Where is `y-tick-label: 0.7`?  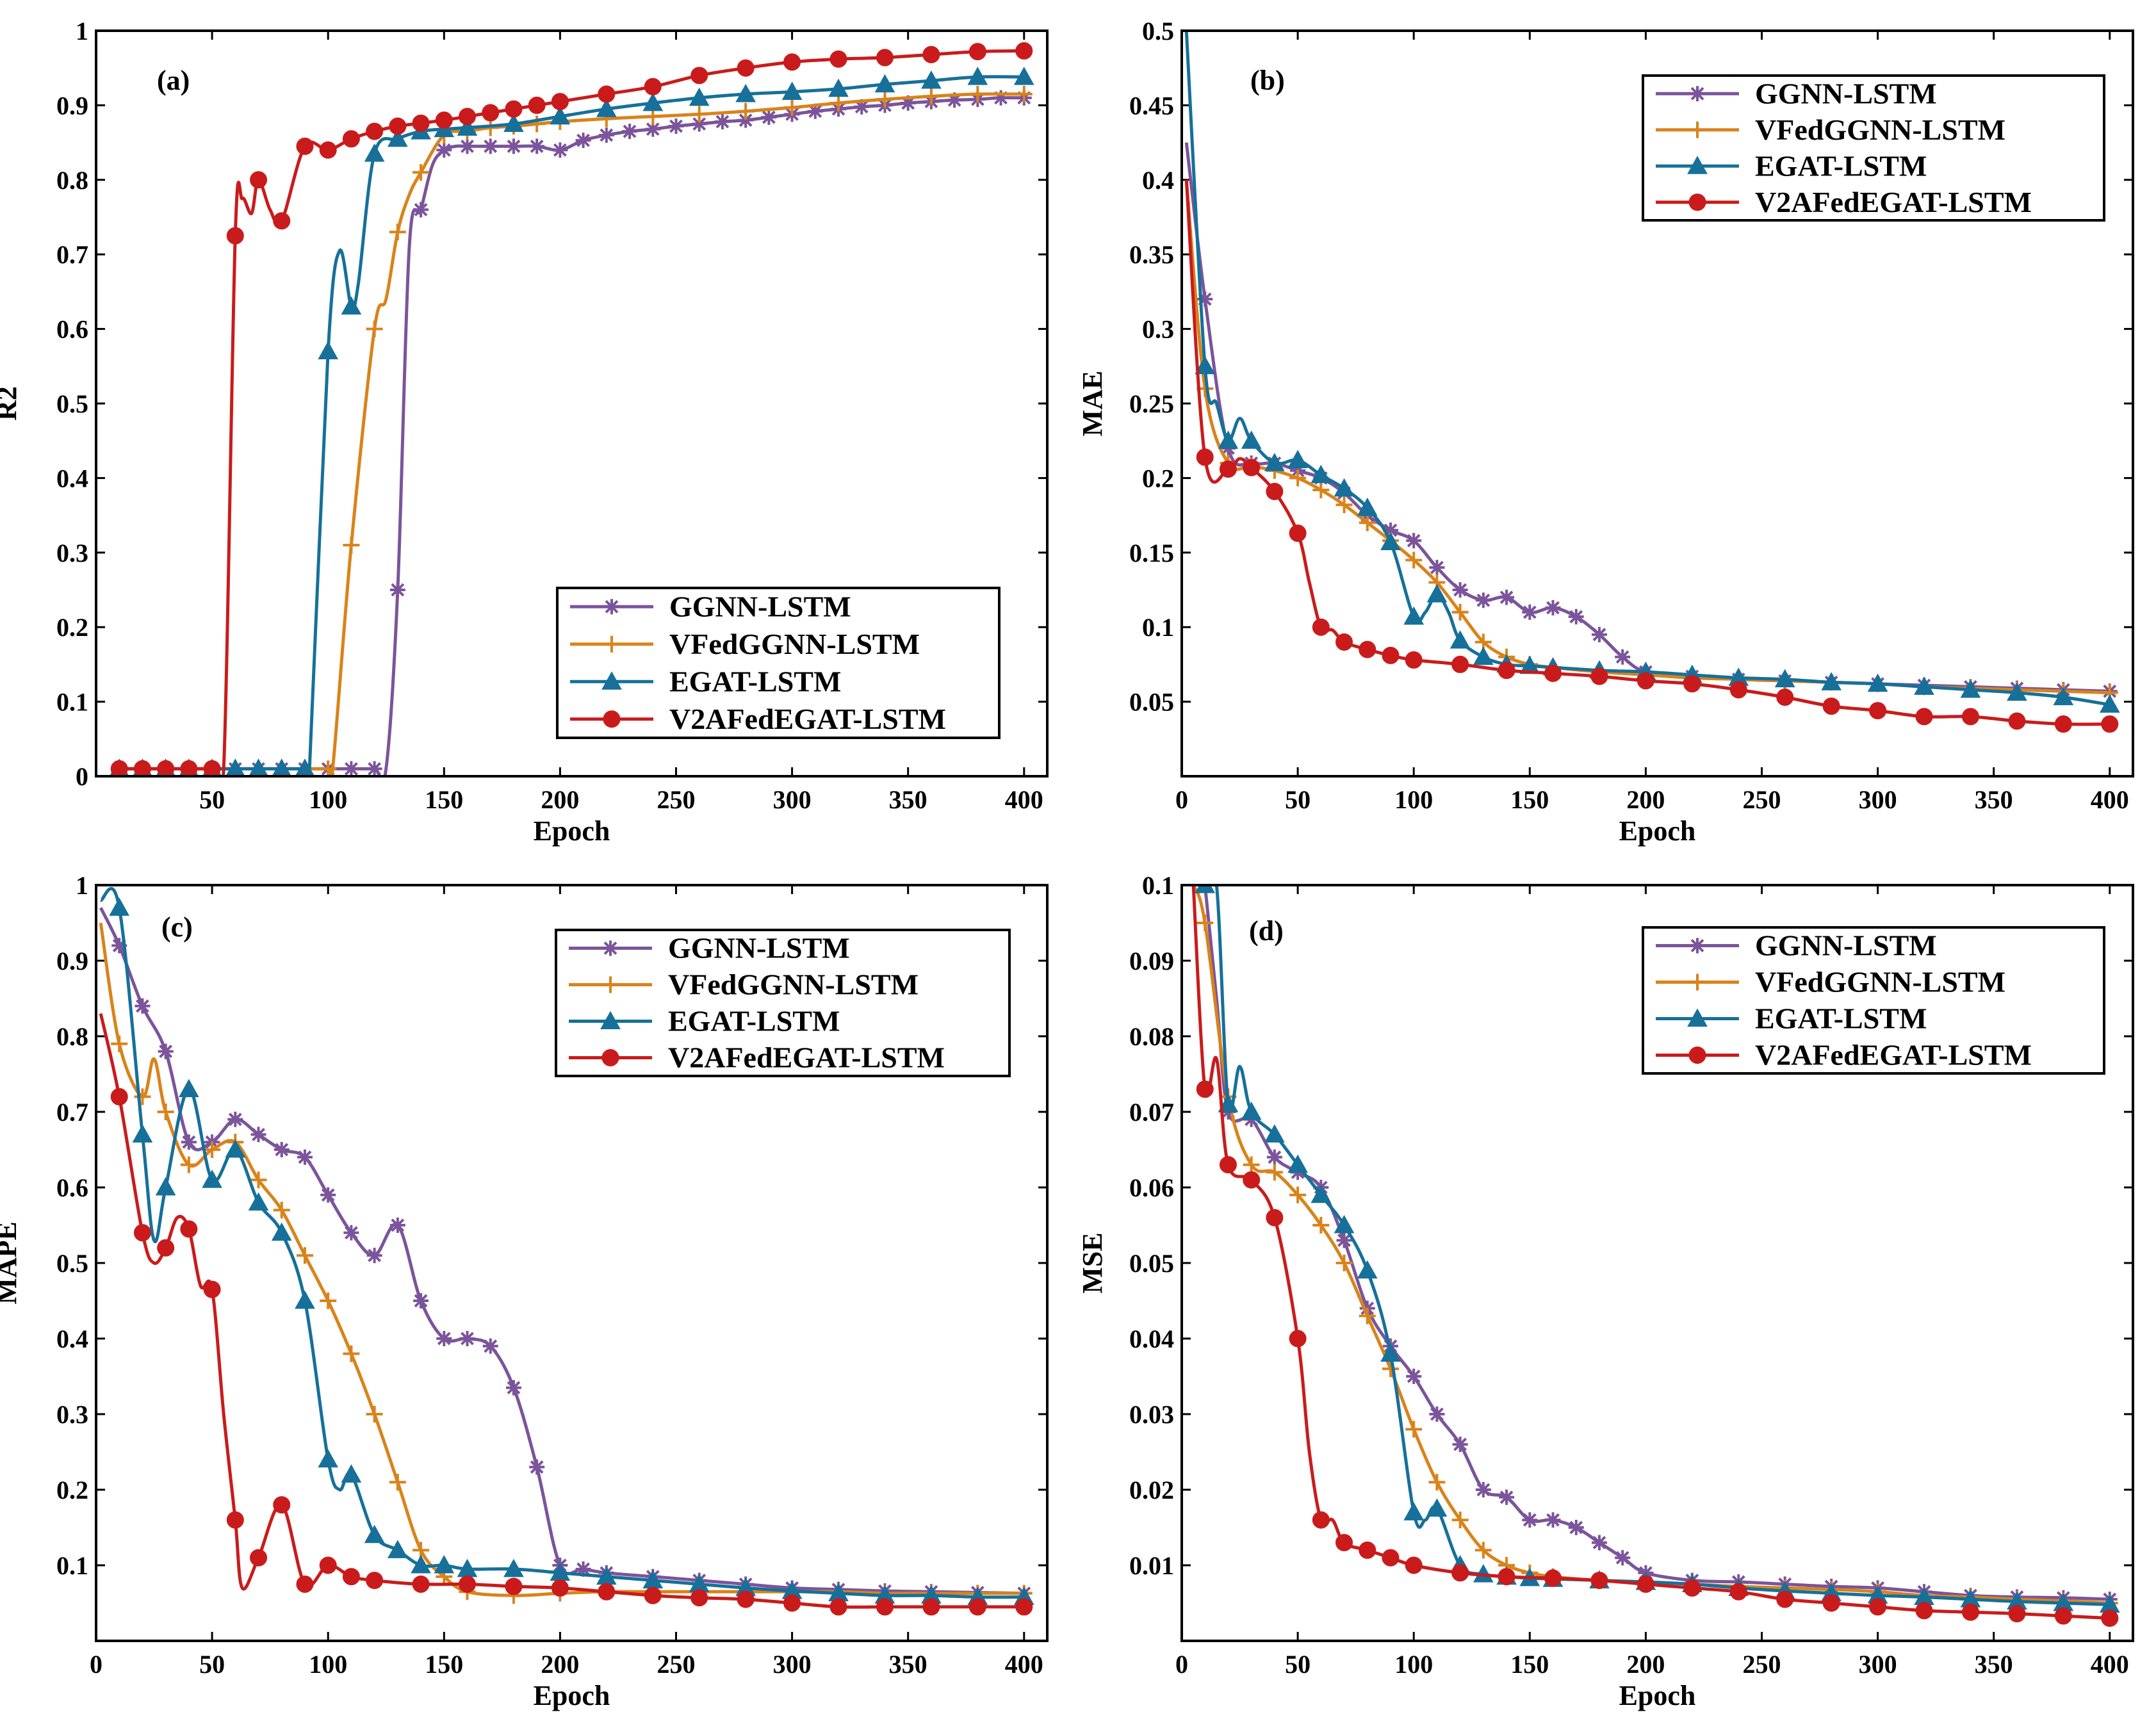 y-tick-label: 0.7 is located at coordinates (72, 254).